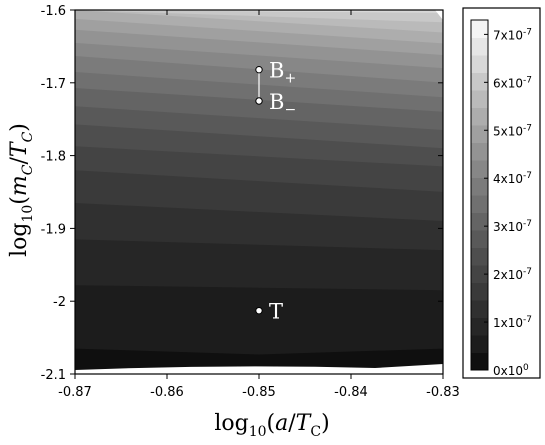 This screenshot has width=545, height=445. I want to click on colorbar-frame, so click(479, 195).